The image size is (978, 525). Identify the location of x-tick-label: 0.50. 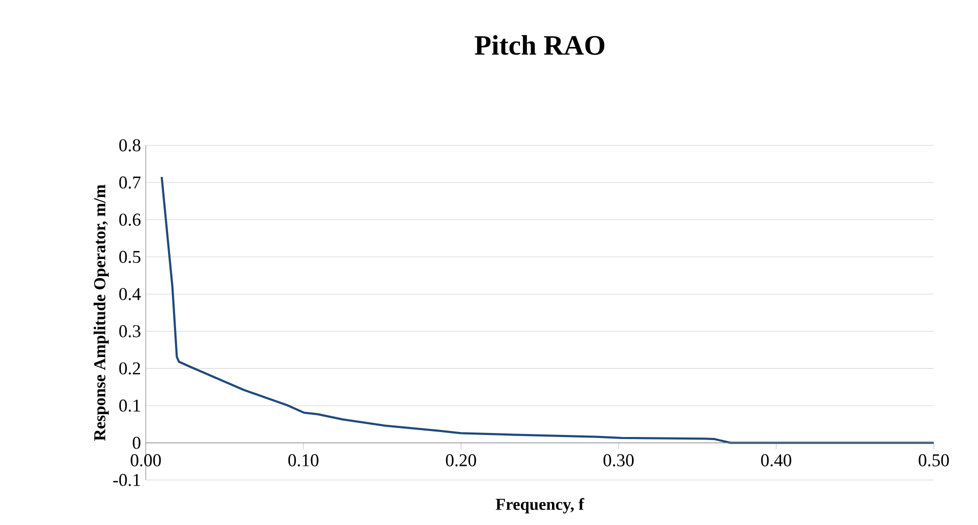
(933, 460).